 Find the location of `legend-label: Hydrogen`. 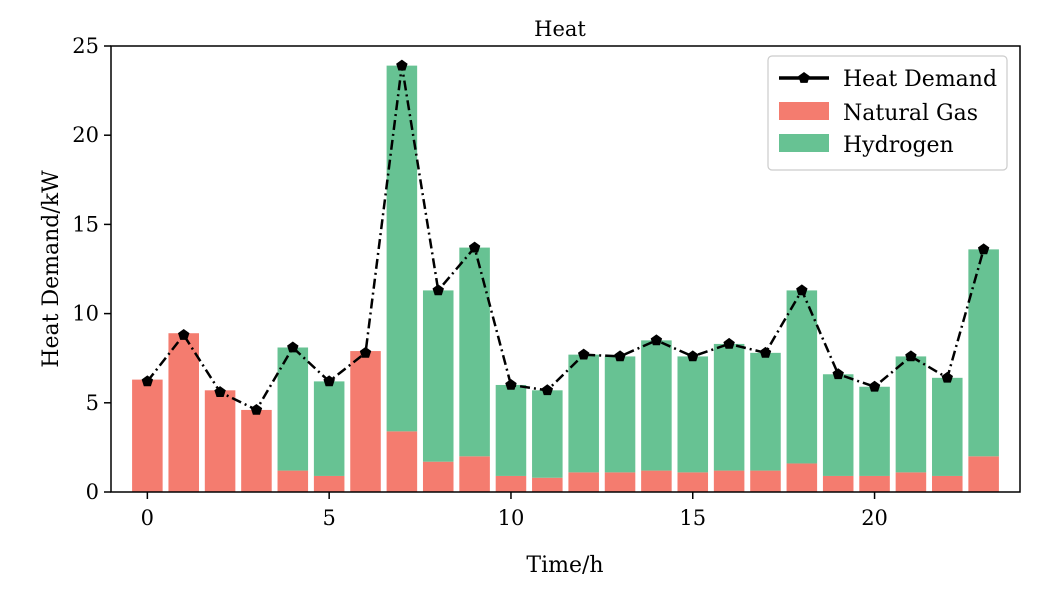

legend-label: Hydrogen is located at coordinates (898, 145).